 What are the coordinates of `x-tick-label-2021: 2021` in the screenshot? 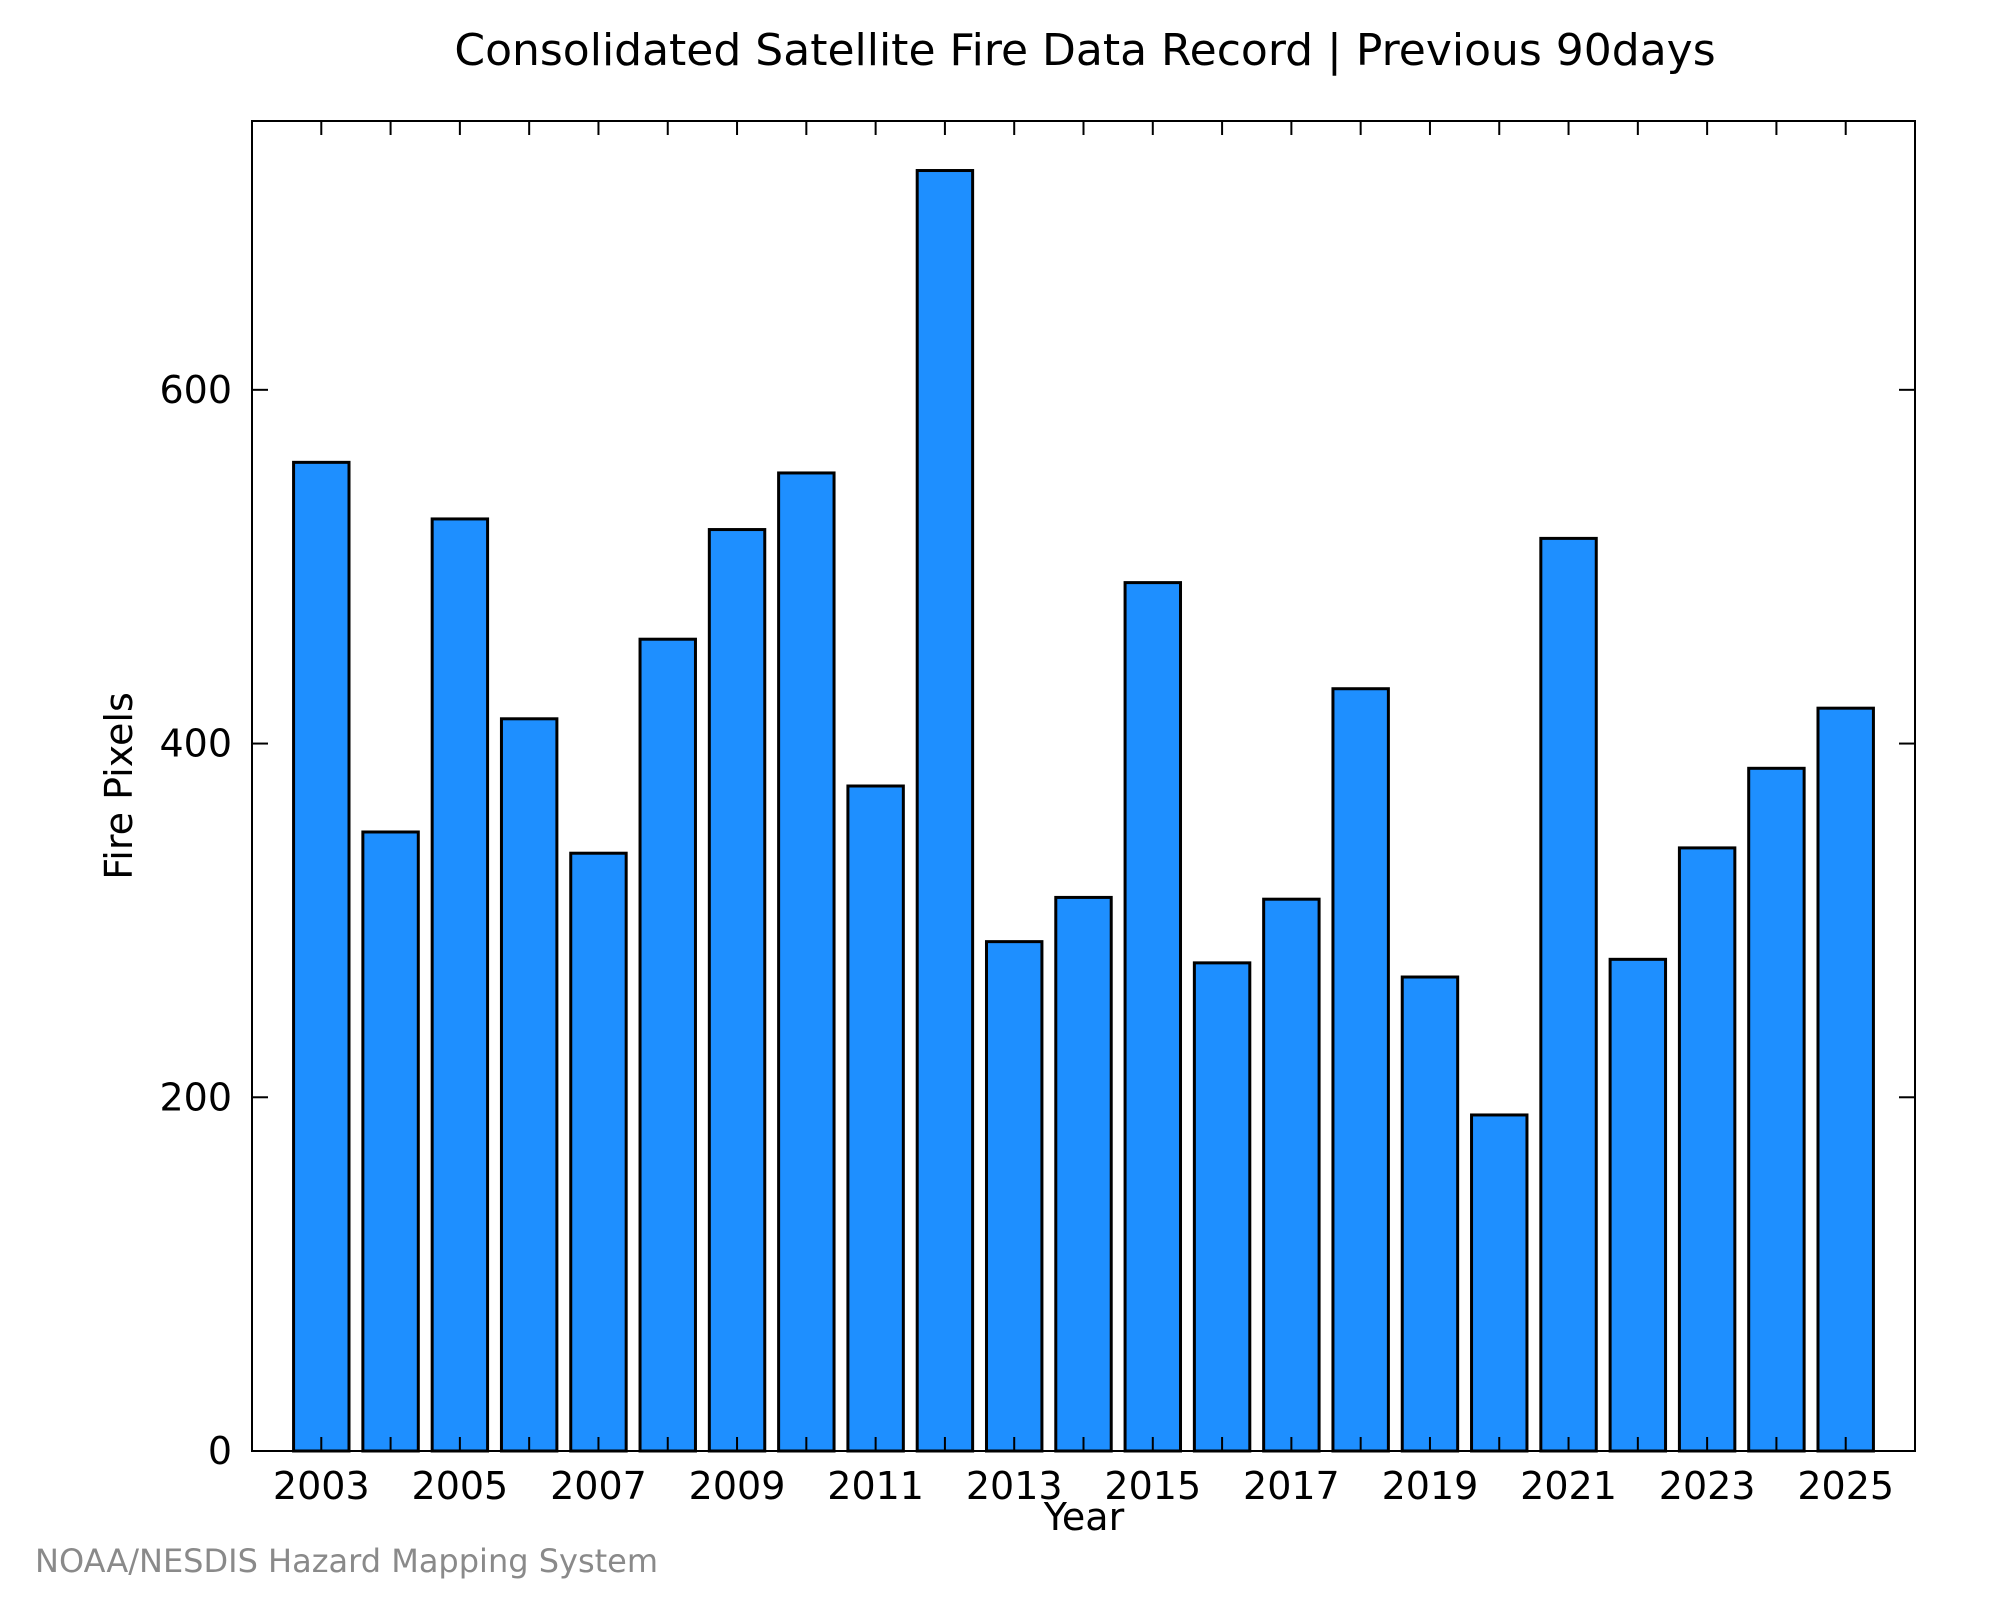 It's located at (1568, 1486).